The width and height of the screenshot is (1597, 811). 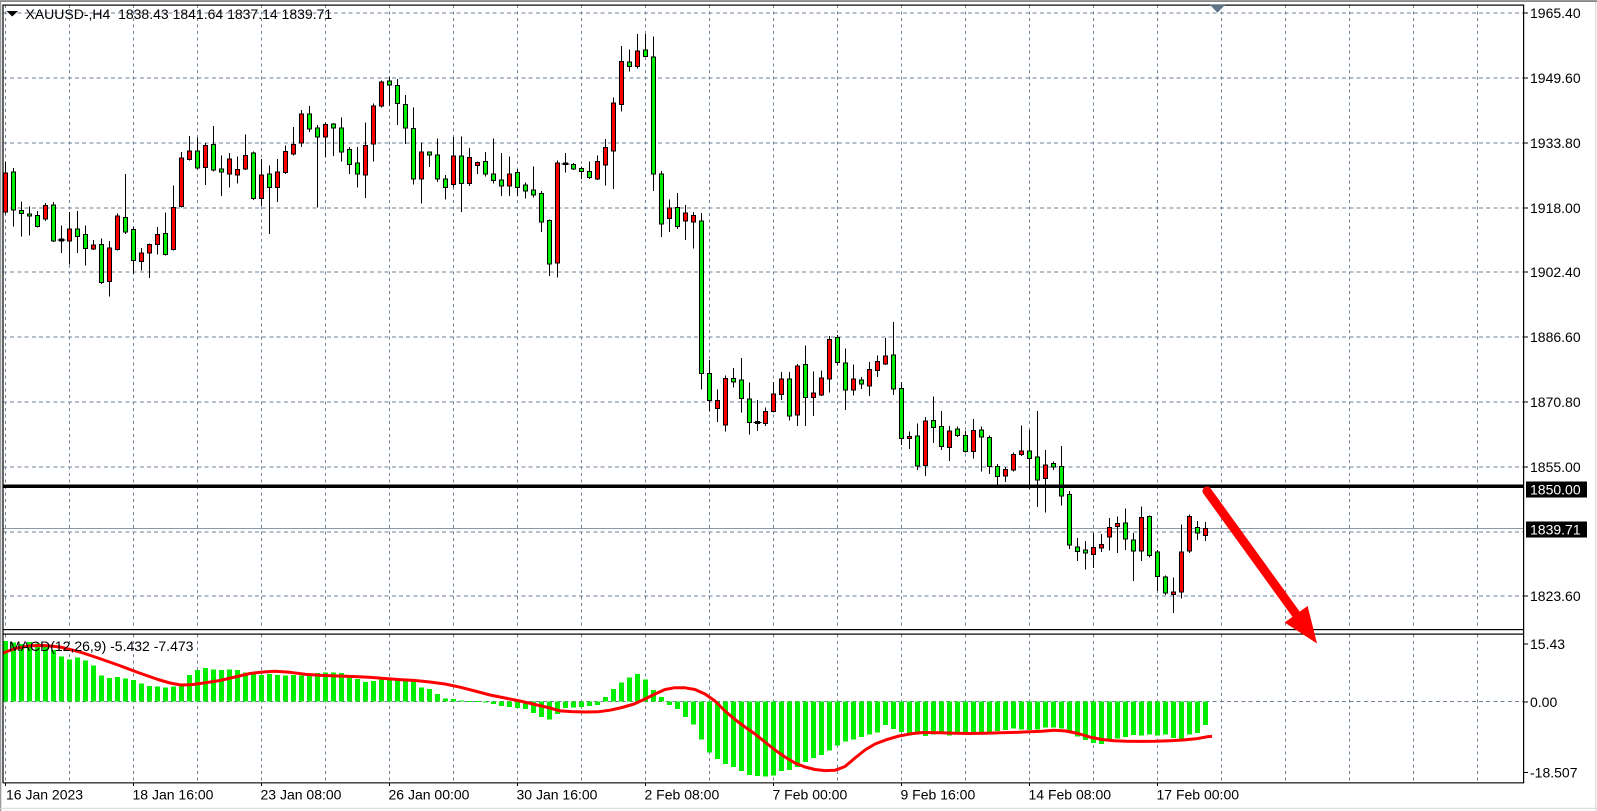 I want to click on svg-text: 23 Jan 08:00, so click(x=301, y=795).